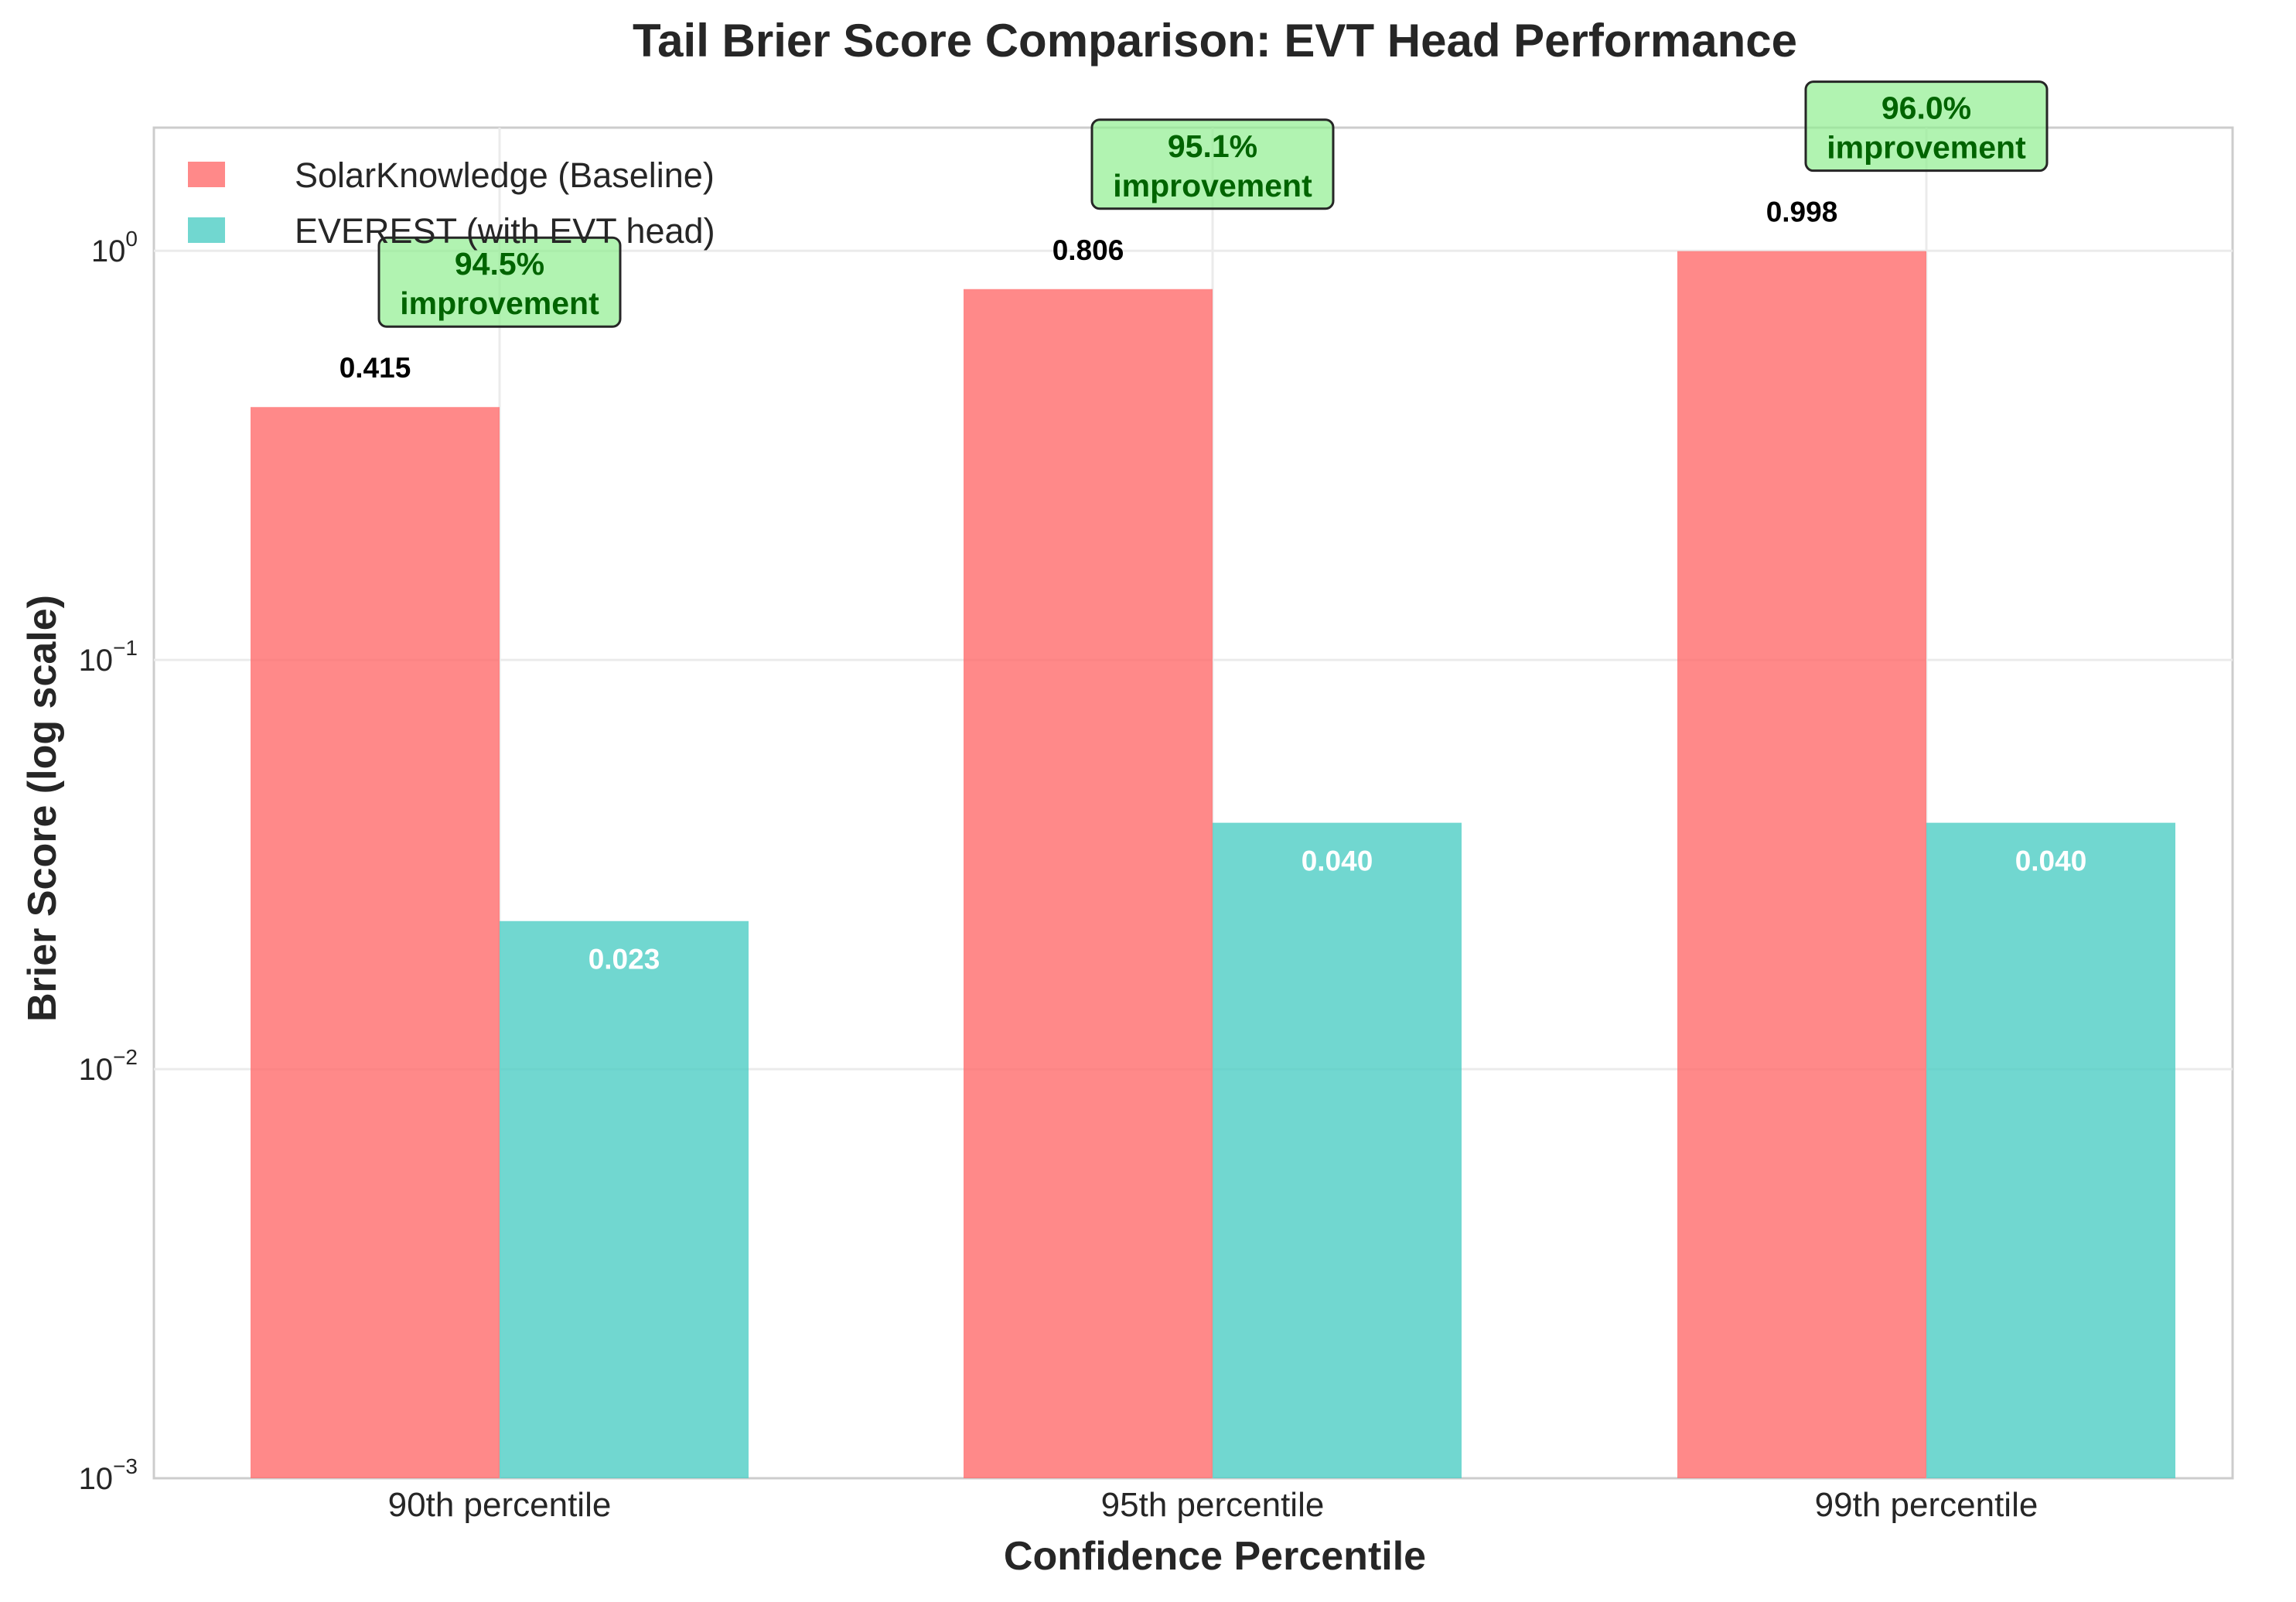 This screenshot has width=2296, height=1602. Describe the element at coordinates (505, 175) in the screenshot. I see `legend-label-baseline: SolarKnowledge (Baseline)` at that location.